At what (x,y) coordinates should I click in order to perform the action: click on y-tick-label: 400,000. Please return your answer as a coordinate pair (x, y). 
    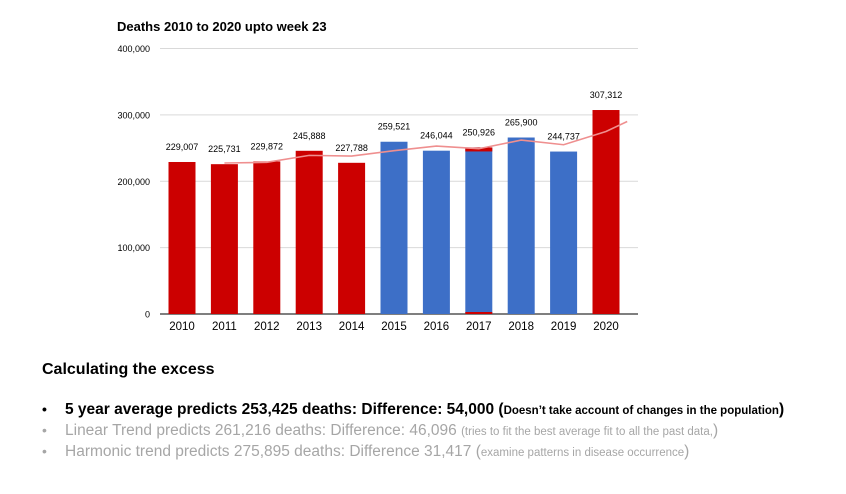
    Looking at the image, I should click on (133, 49).